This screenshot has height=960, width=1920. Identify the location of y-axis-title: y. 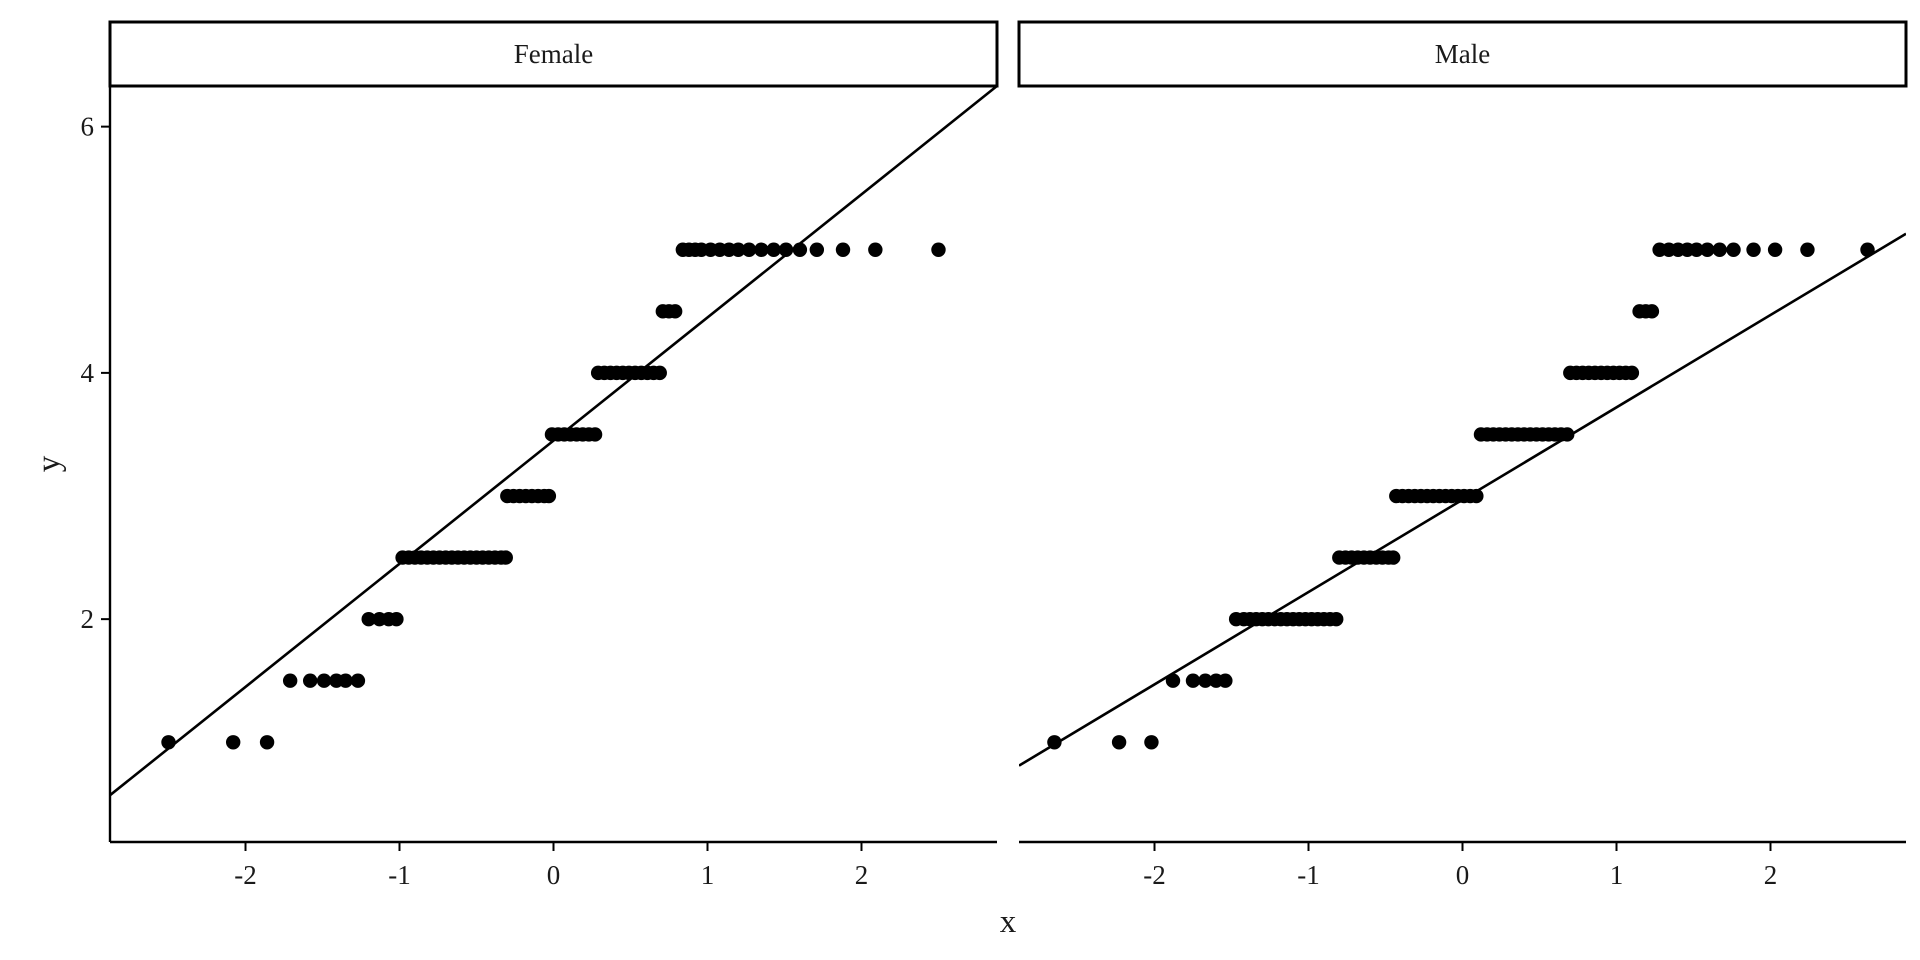
(49, 463).